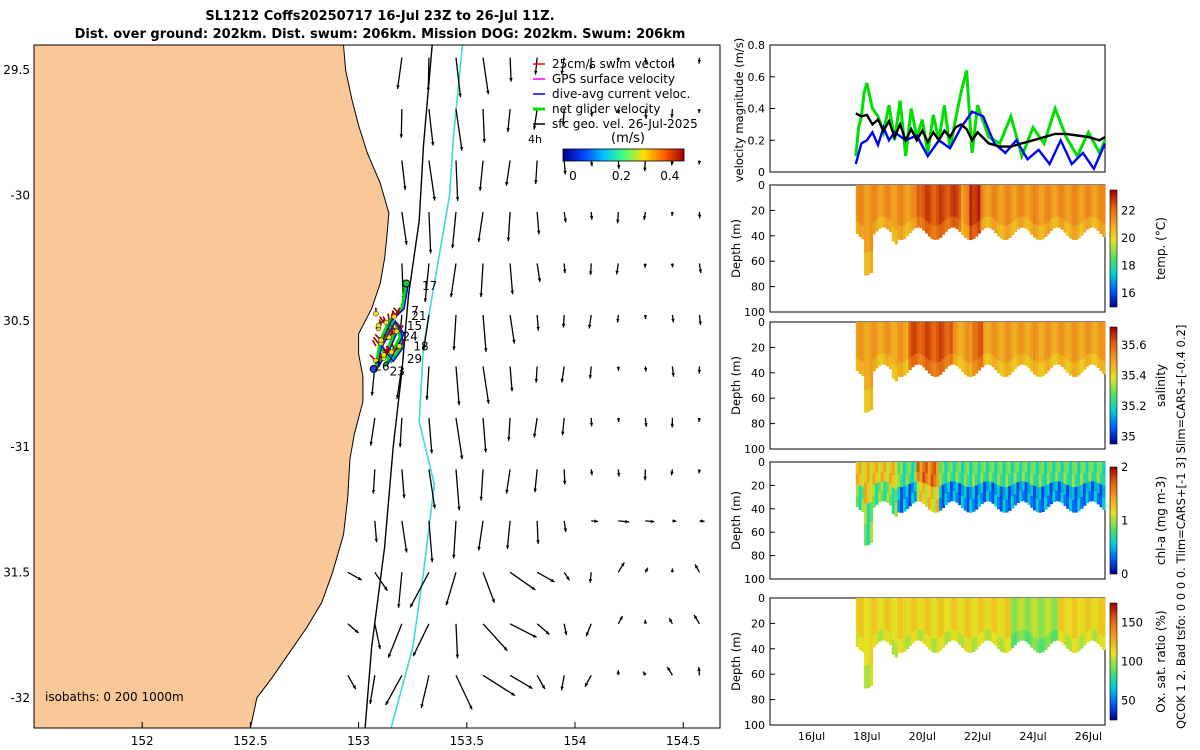 Image resolution: width=1200 pixels, height=750 pixels. I want to click on map-lon-tick: 152.5, so click(250, 741).